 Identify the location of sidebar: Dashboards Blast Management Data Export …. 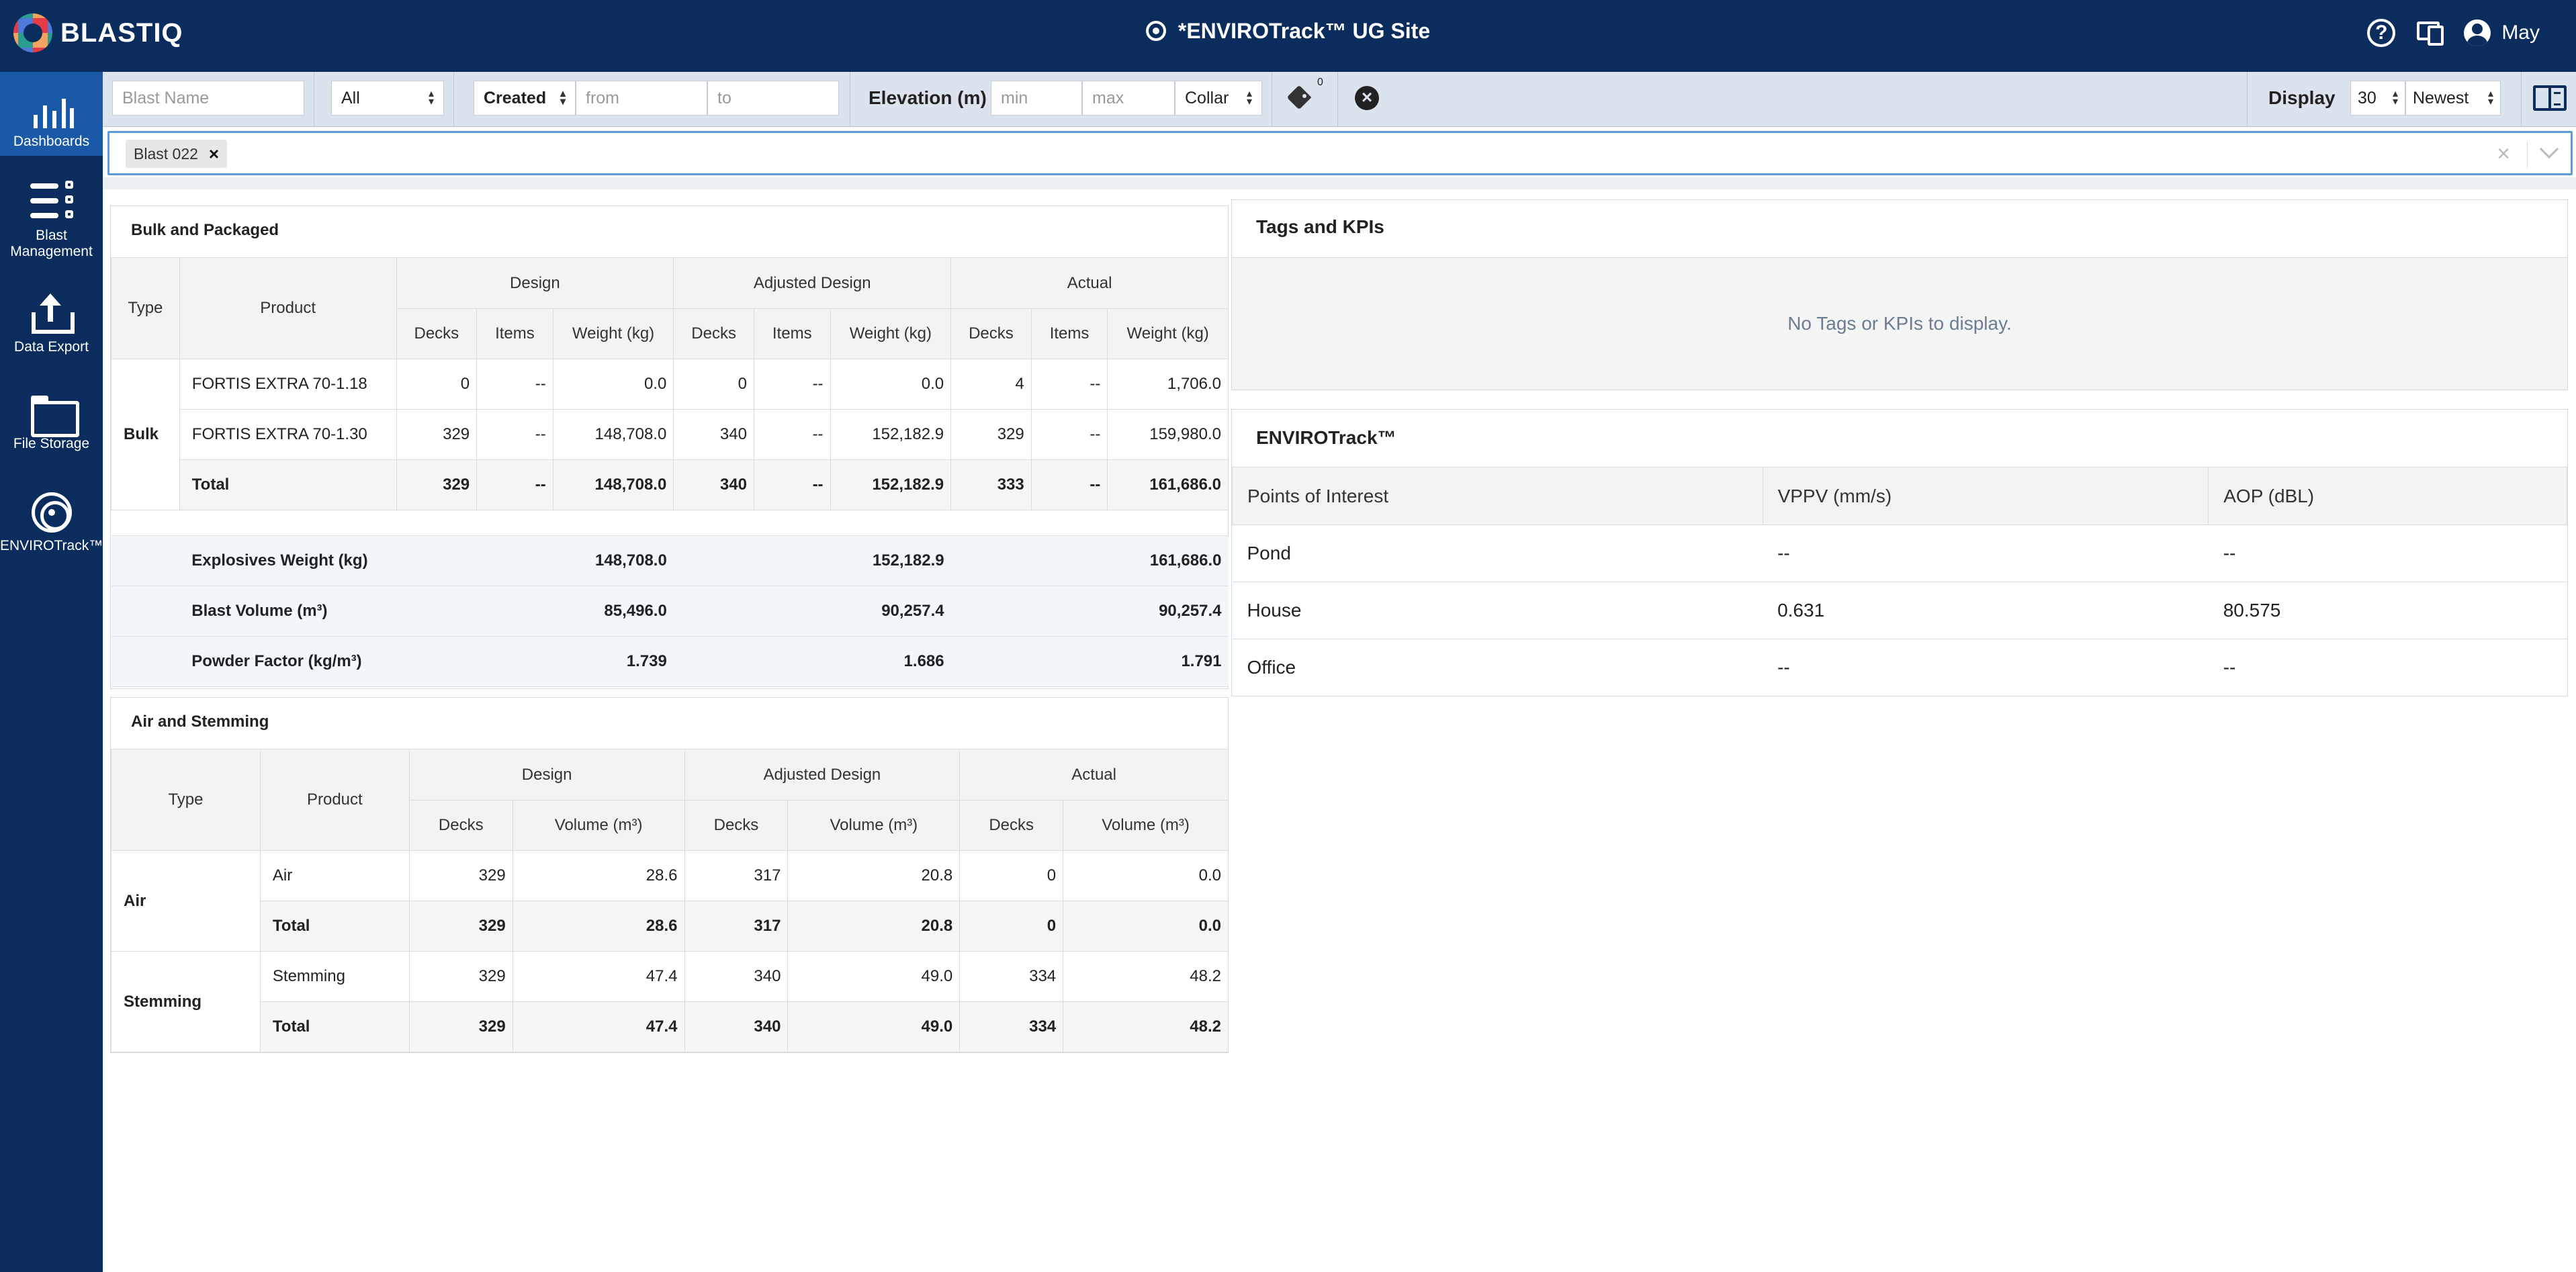
(52, 672).